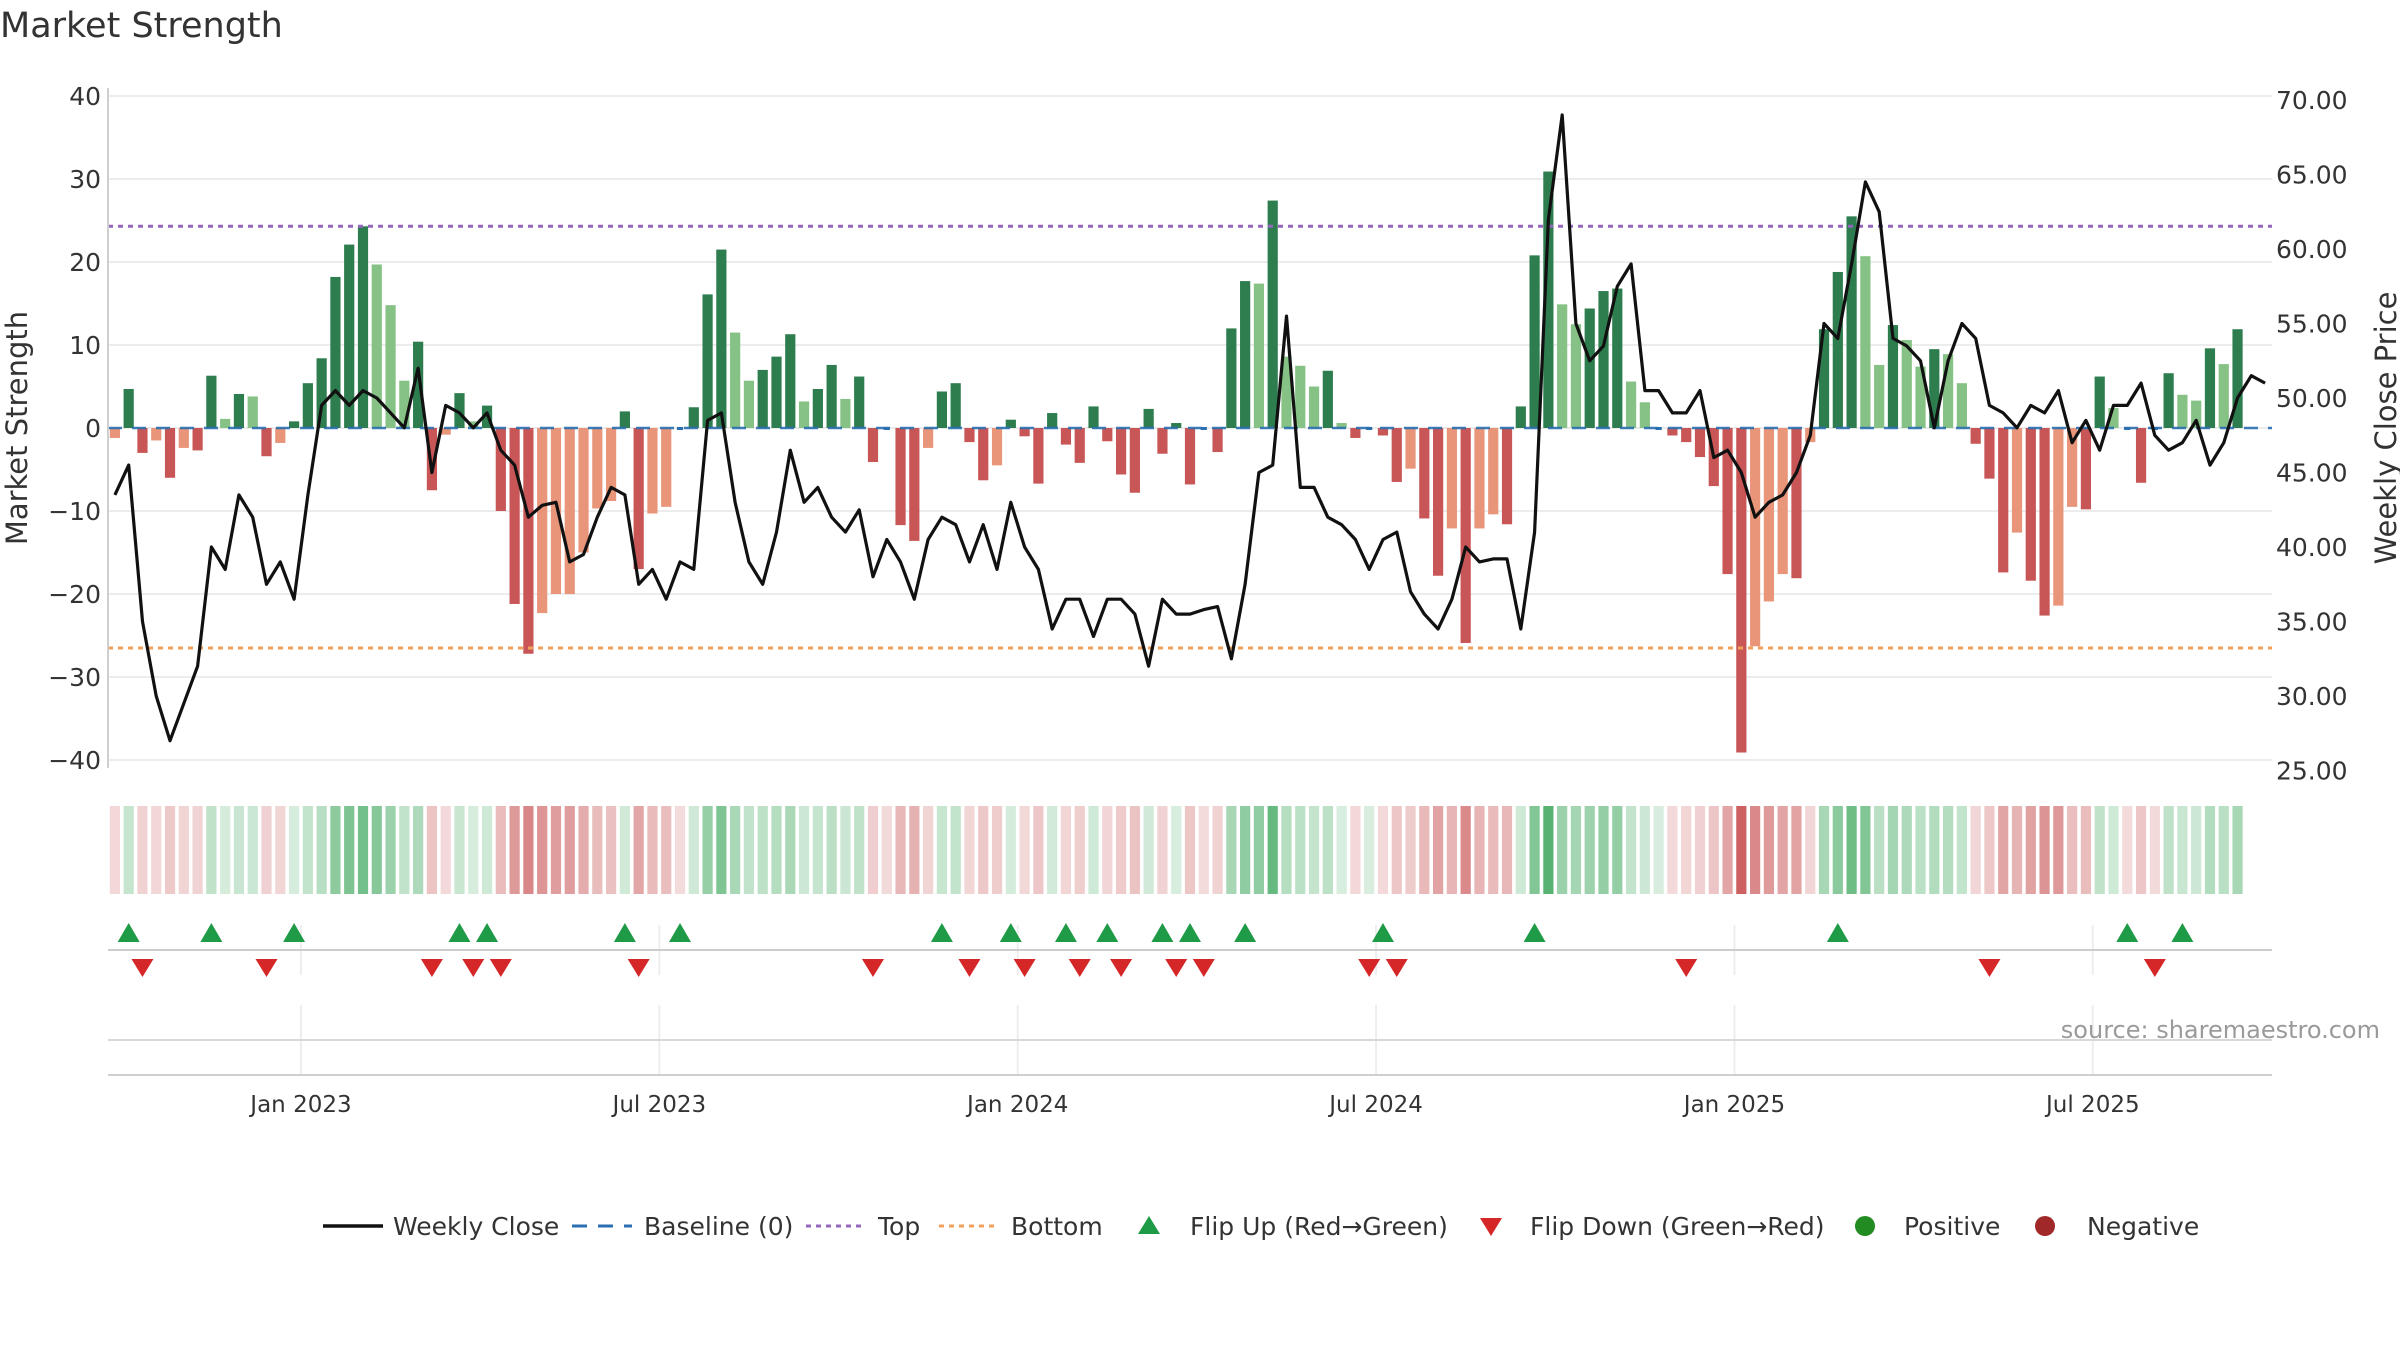 Image resolution: width=2400 pixels, height=1350 pixels. What do you see at coordinates (1677, 1226) in the screenshot?
I see `legend-label: Flip Down (Green→Red)` at bounding box center [1677, 1226].